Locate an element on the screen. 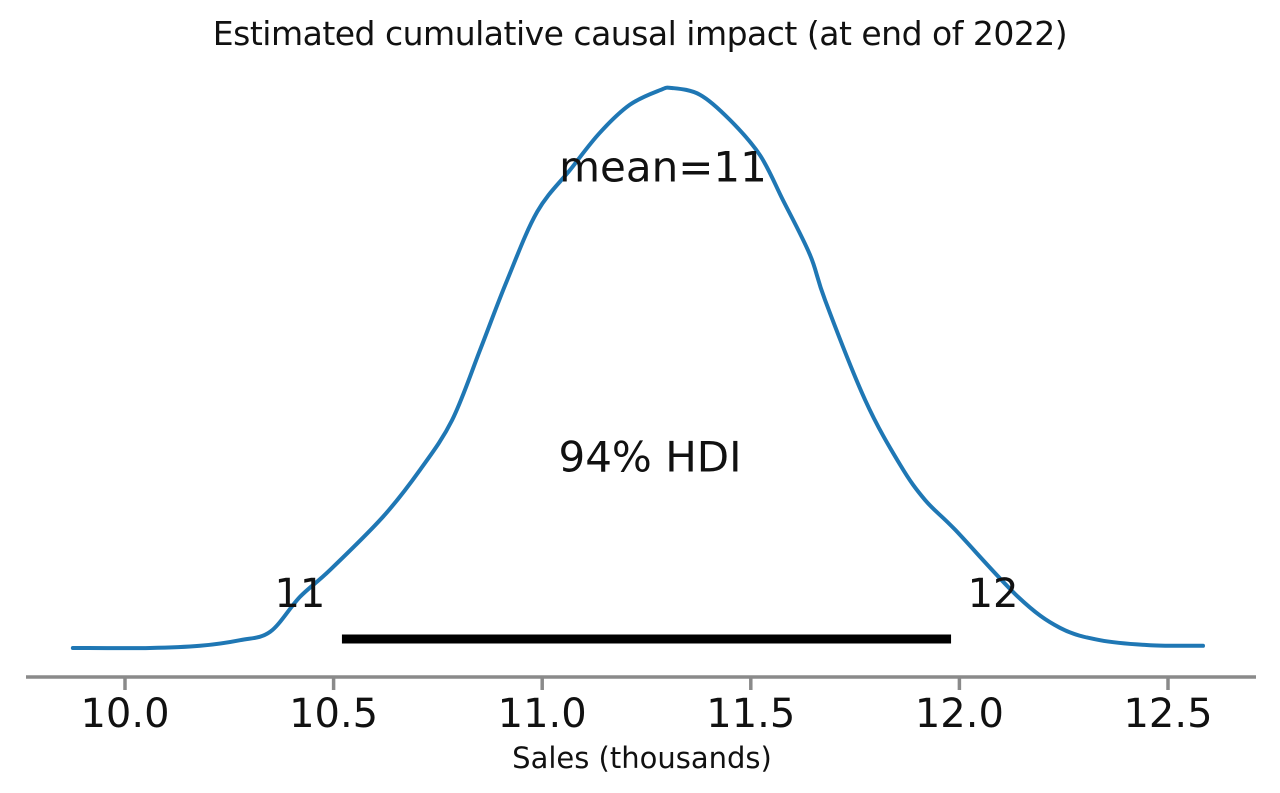  x-tick-label: 12.5 is located at coordinates (1168, 714).